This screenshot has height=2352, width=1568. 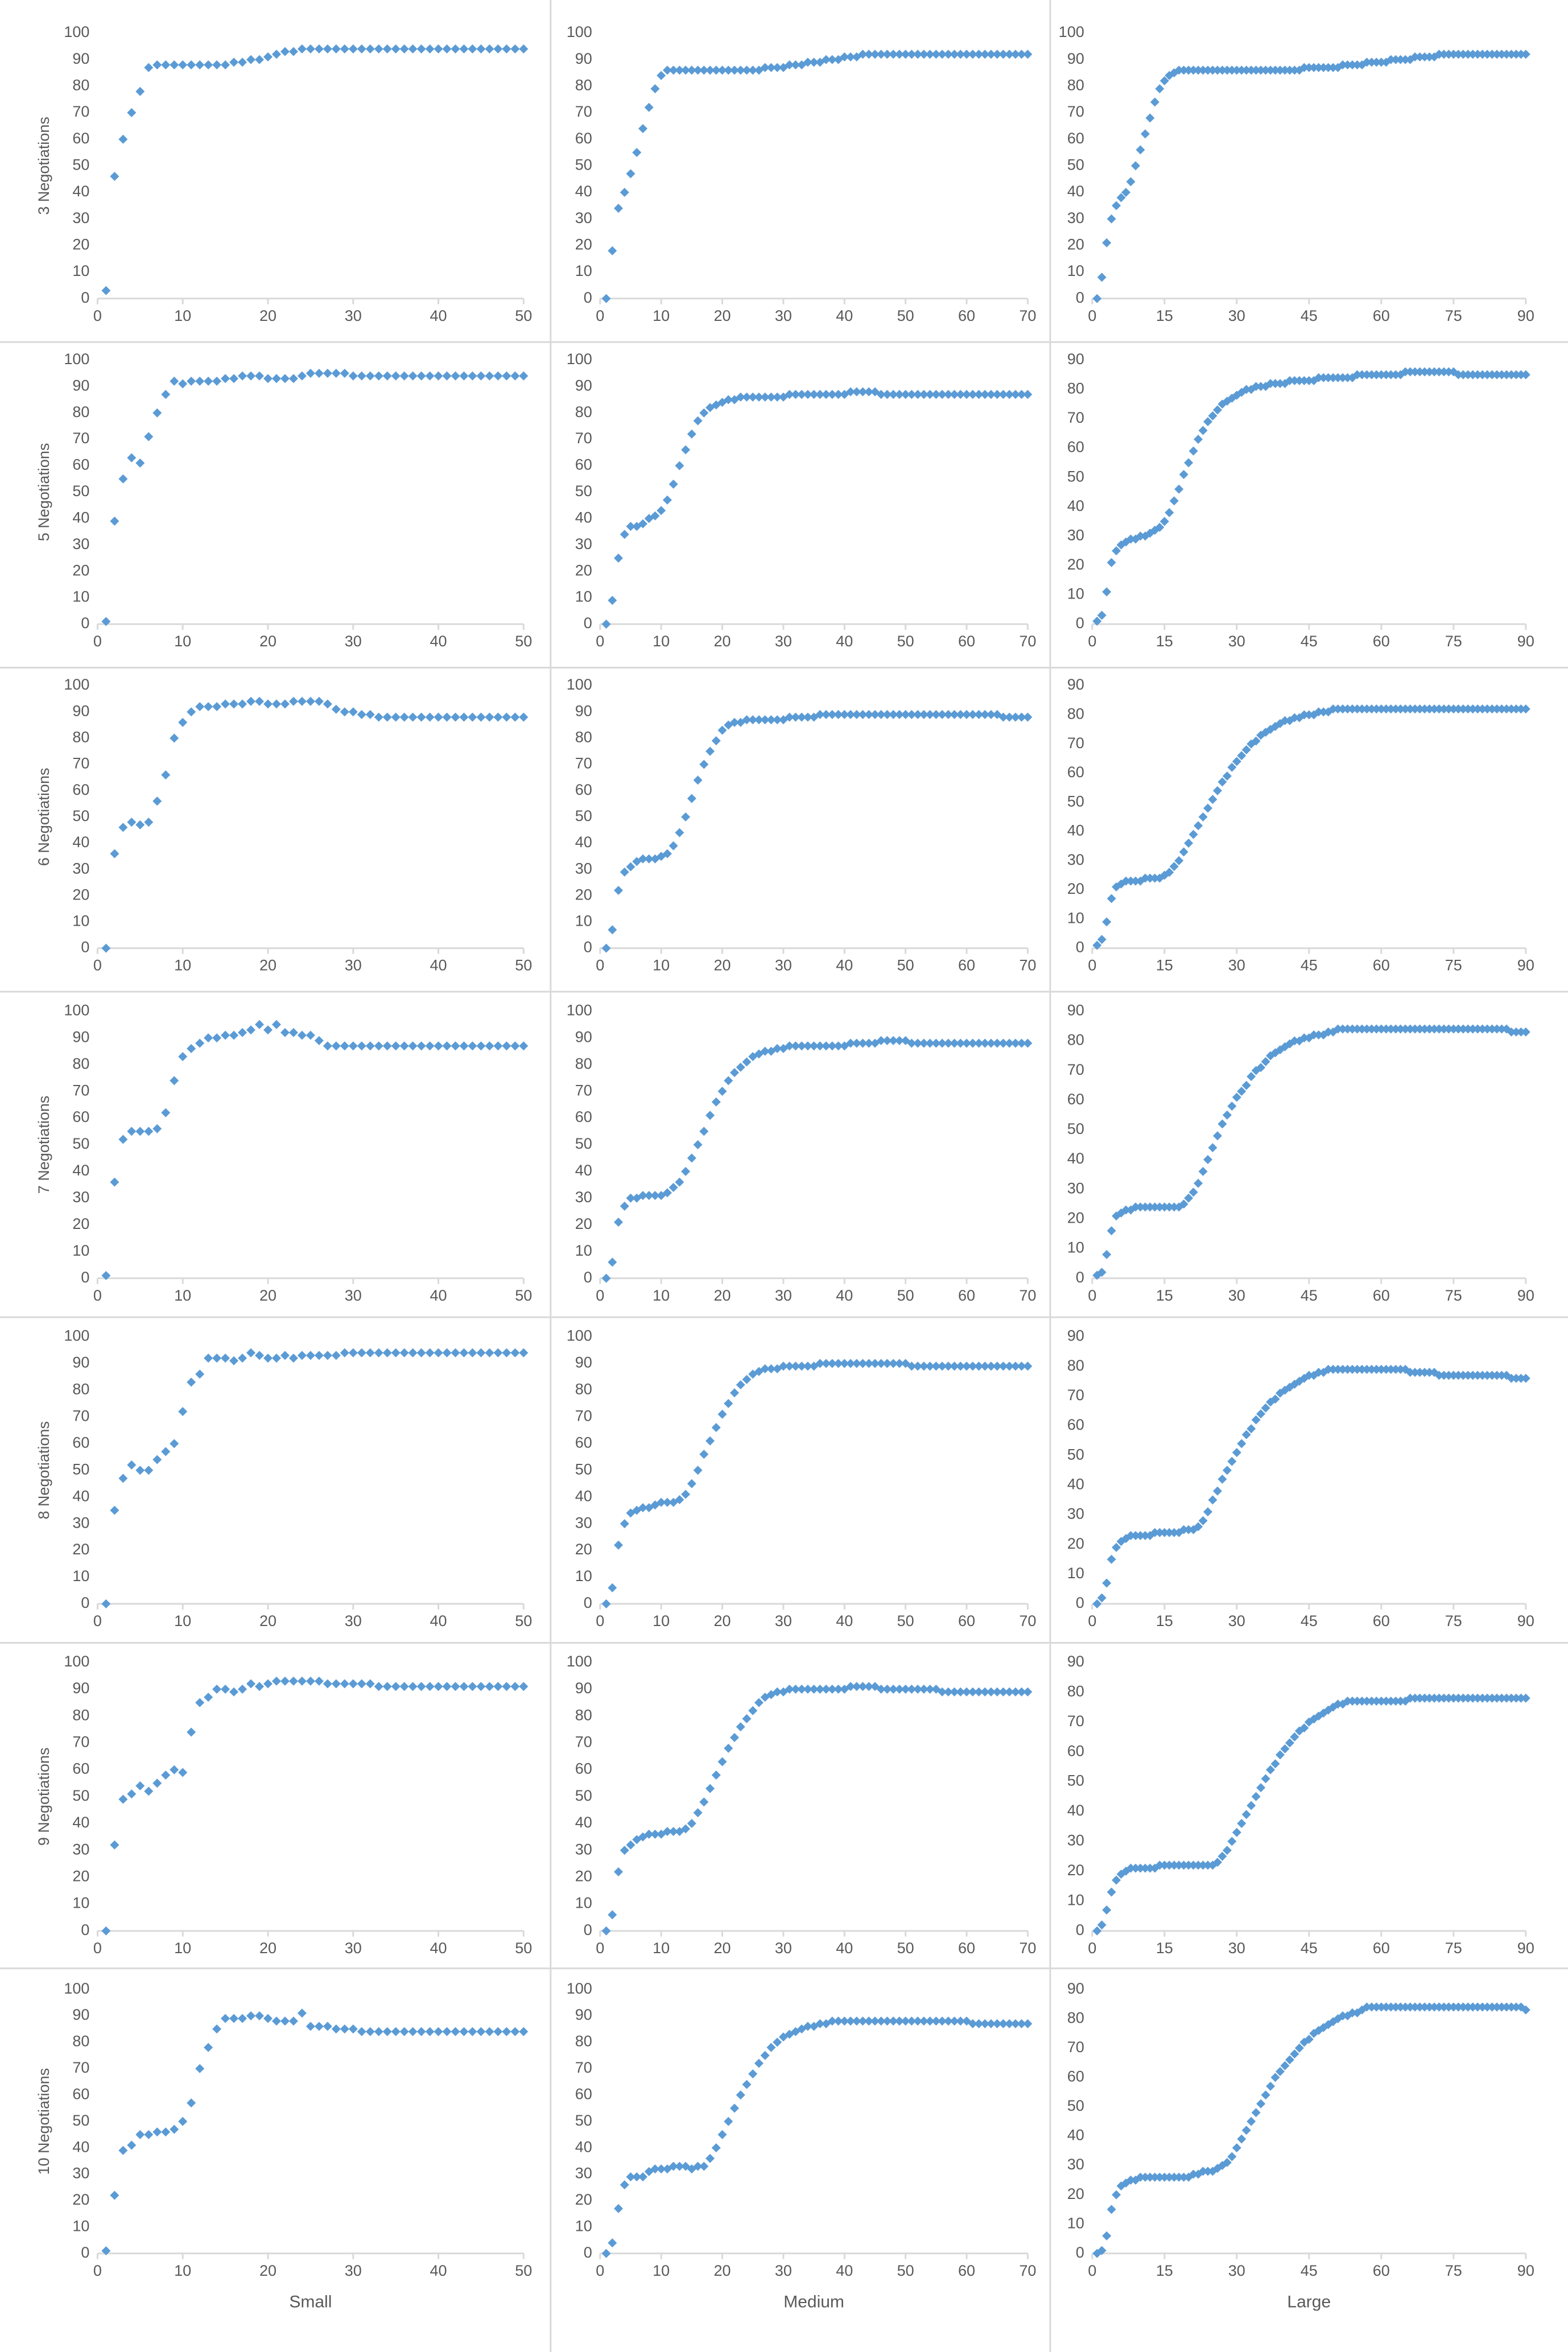 What do you see at coordinates (1164, 641) in the screenshot?
I see `x-tick-label: 15` at bounding box center [1164, 641].